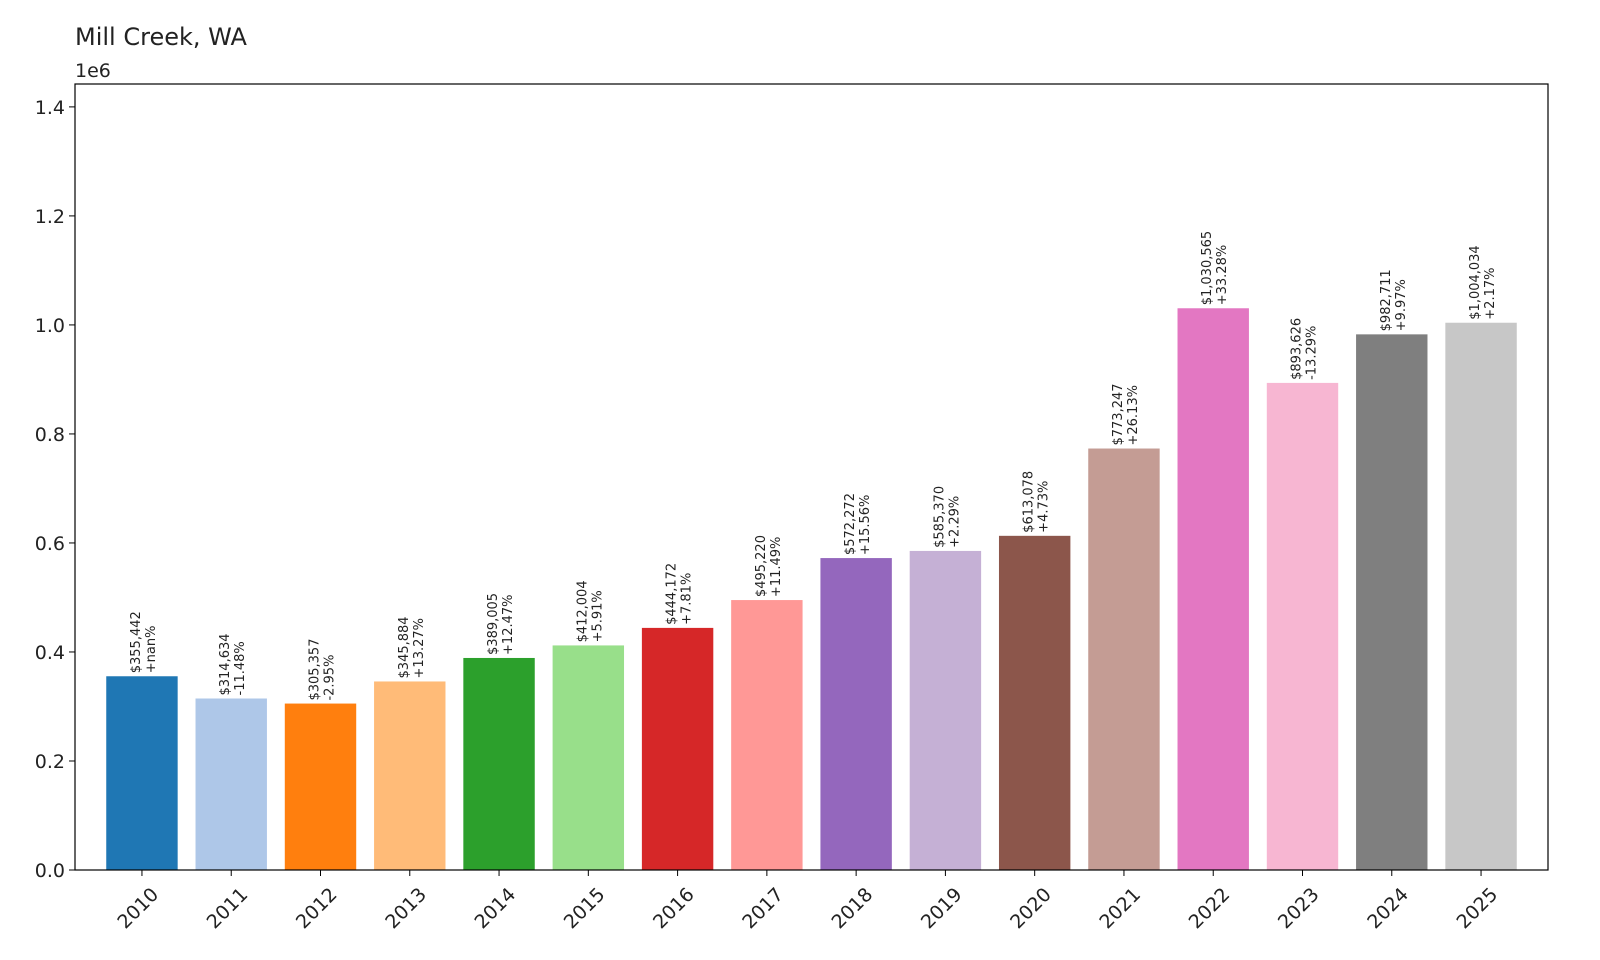 Image resolution: width=1600 pixels, height=960 pixels. I want to click on bar-2021, so click(1124, 659).